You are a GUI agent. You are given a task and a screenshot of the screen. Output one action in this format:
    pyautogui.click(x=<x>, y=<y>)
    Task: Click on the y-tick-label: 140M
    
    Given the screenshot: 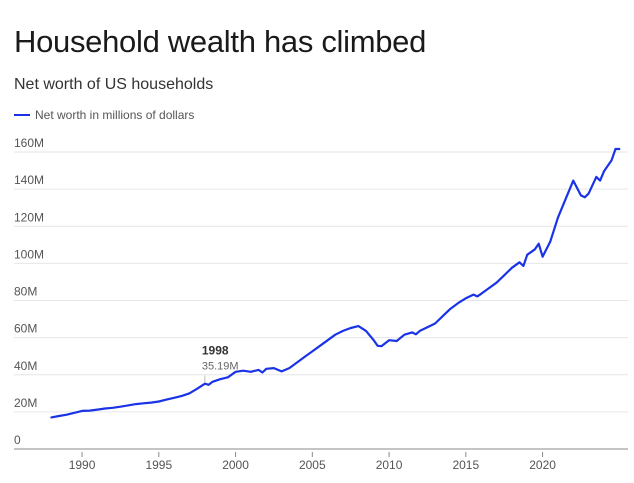 What is the action you would take?
    pyautogui.click(x=29, y=180)
    